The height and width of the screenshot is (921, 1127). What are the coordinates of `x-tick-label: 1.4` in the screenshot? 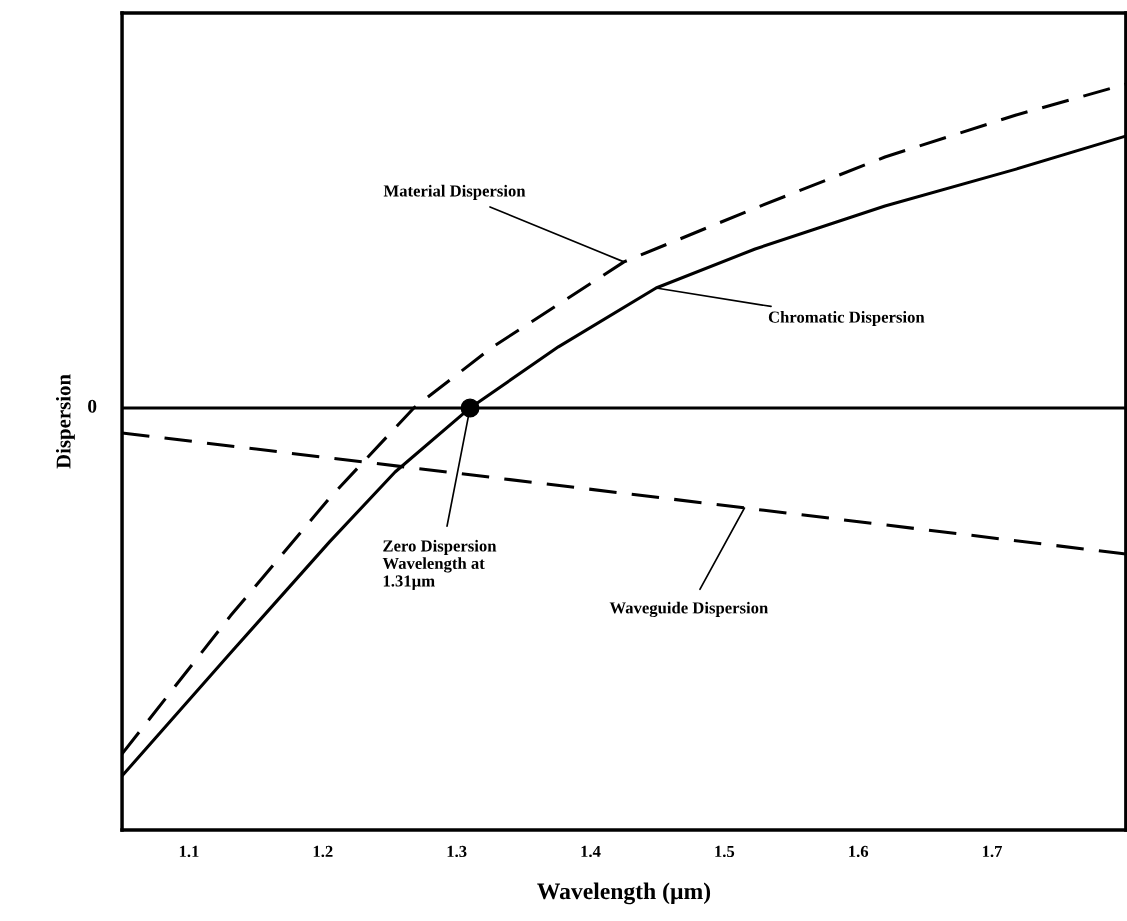 It's located at (591, 851).